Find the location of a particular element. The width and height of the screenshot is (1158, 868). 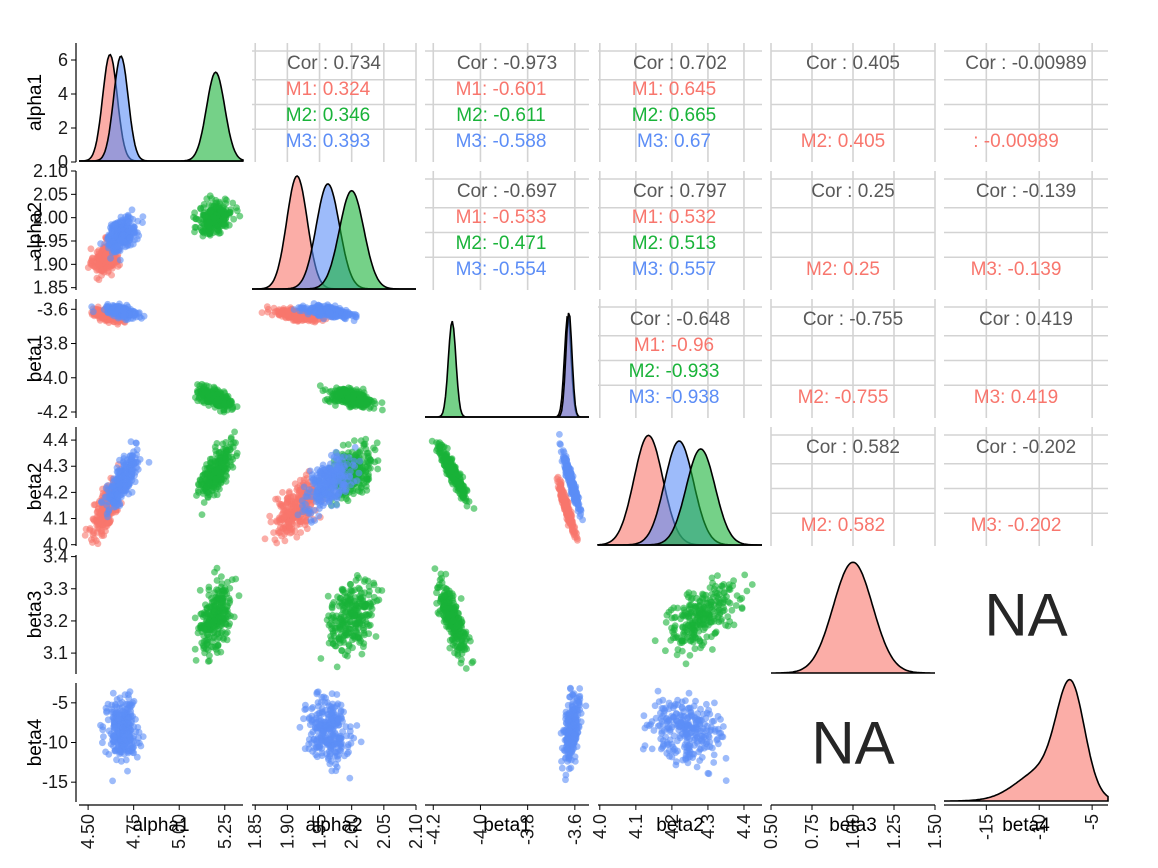

scatter-panel-beta2-beta1 is located at coordinates (507, 487).